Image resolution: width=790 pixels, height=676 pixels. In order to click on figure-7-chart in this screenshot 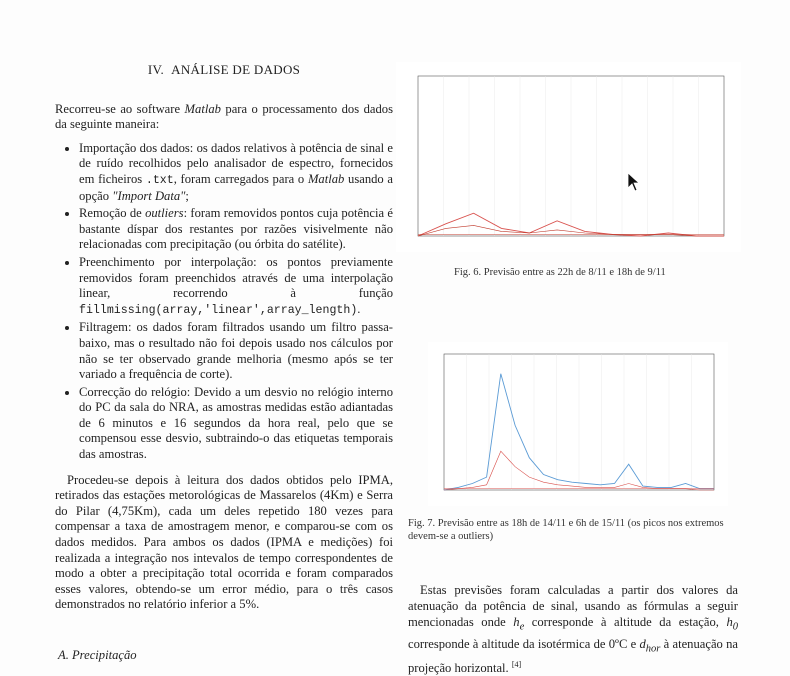, I will do `click(579, 422)`.